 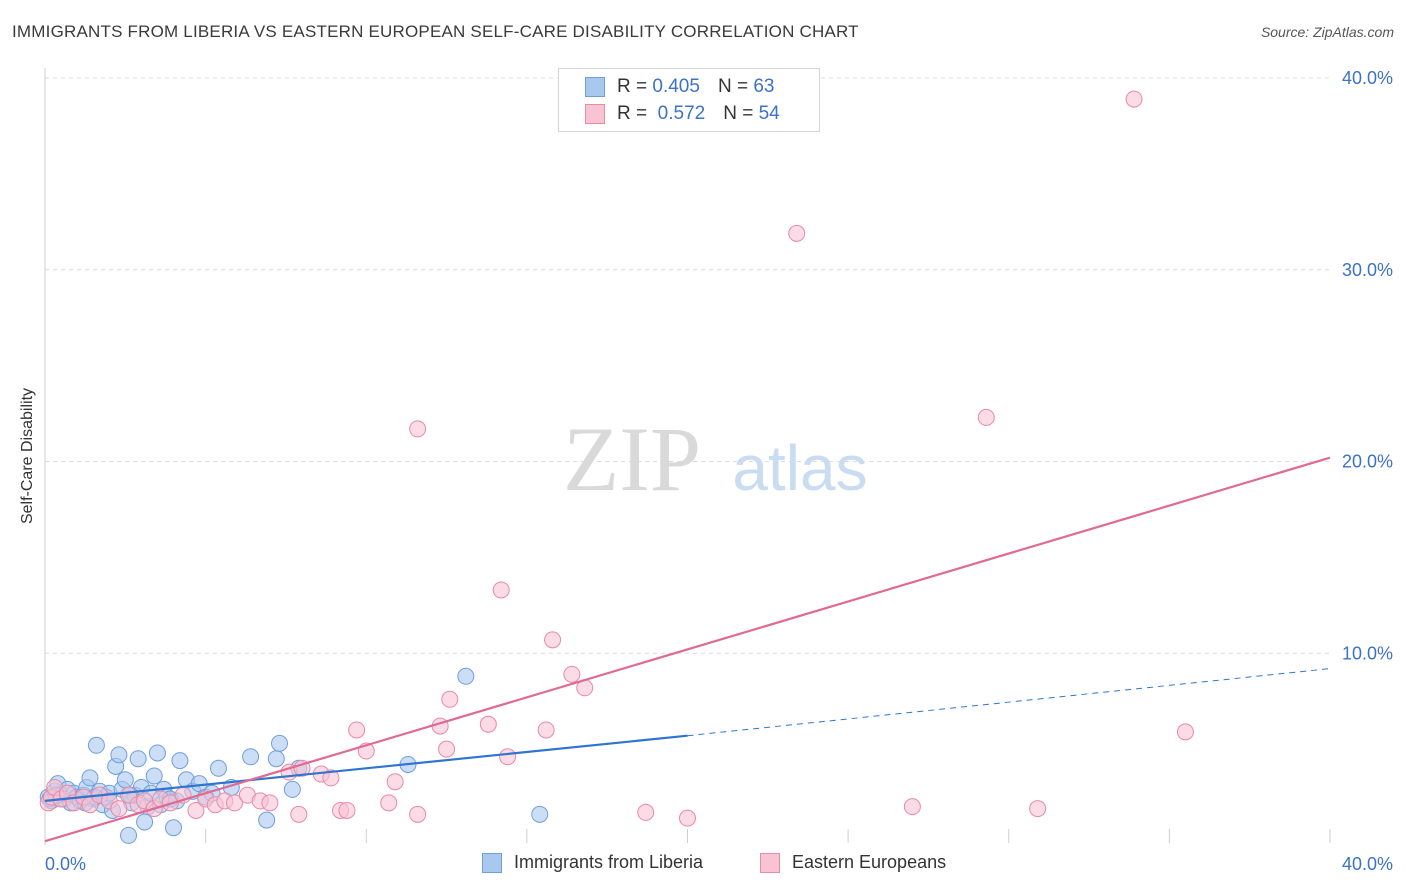 I want to click on y-tick-label: 30.0%, so click(x=1367, y=270).